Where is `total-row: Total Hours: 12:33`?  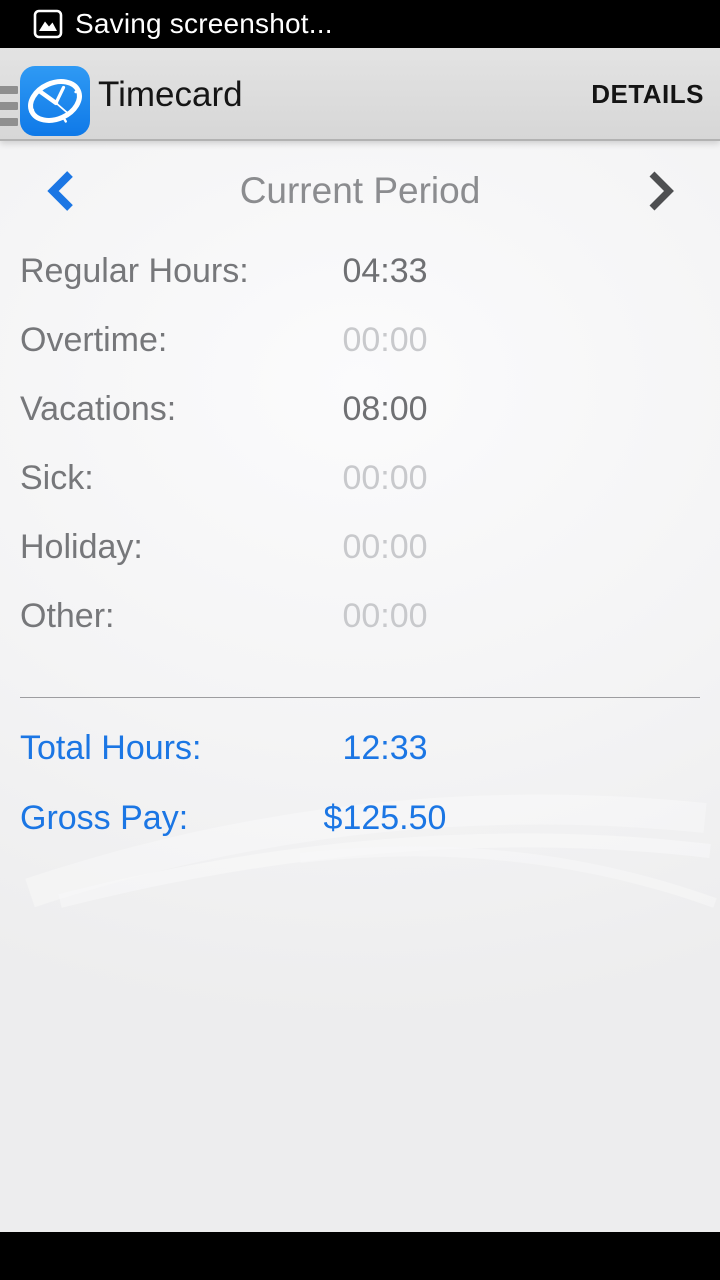 total-row: Total Hours: 12:33 is located at coordinates (360, 748).